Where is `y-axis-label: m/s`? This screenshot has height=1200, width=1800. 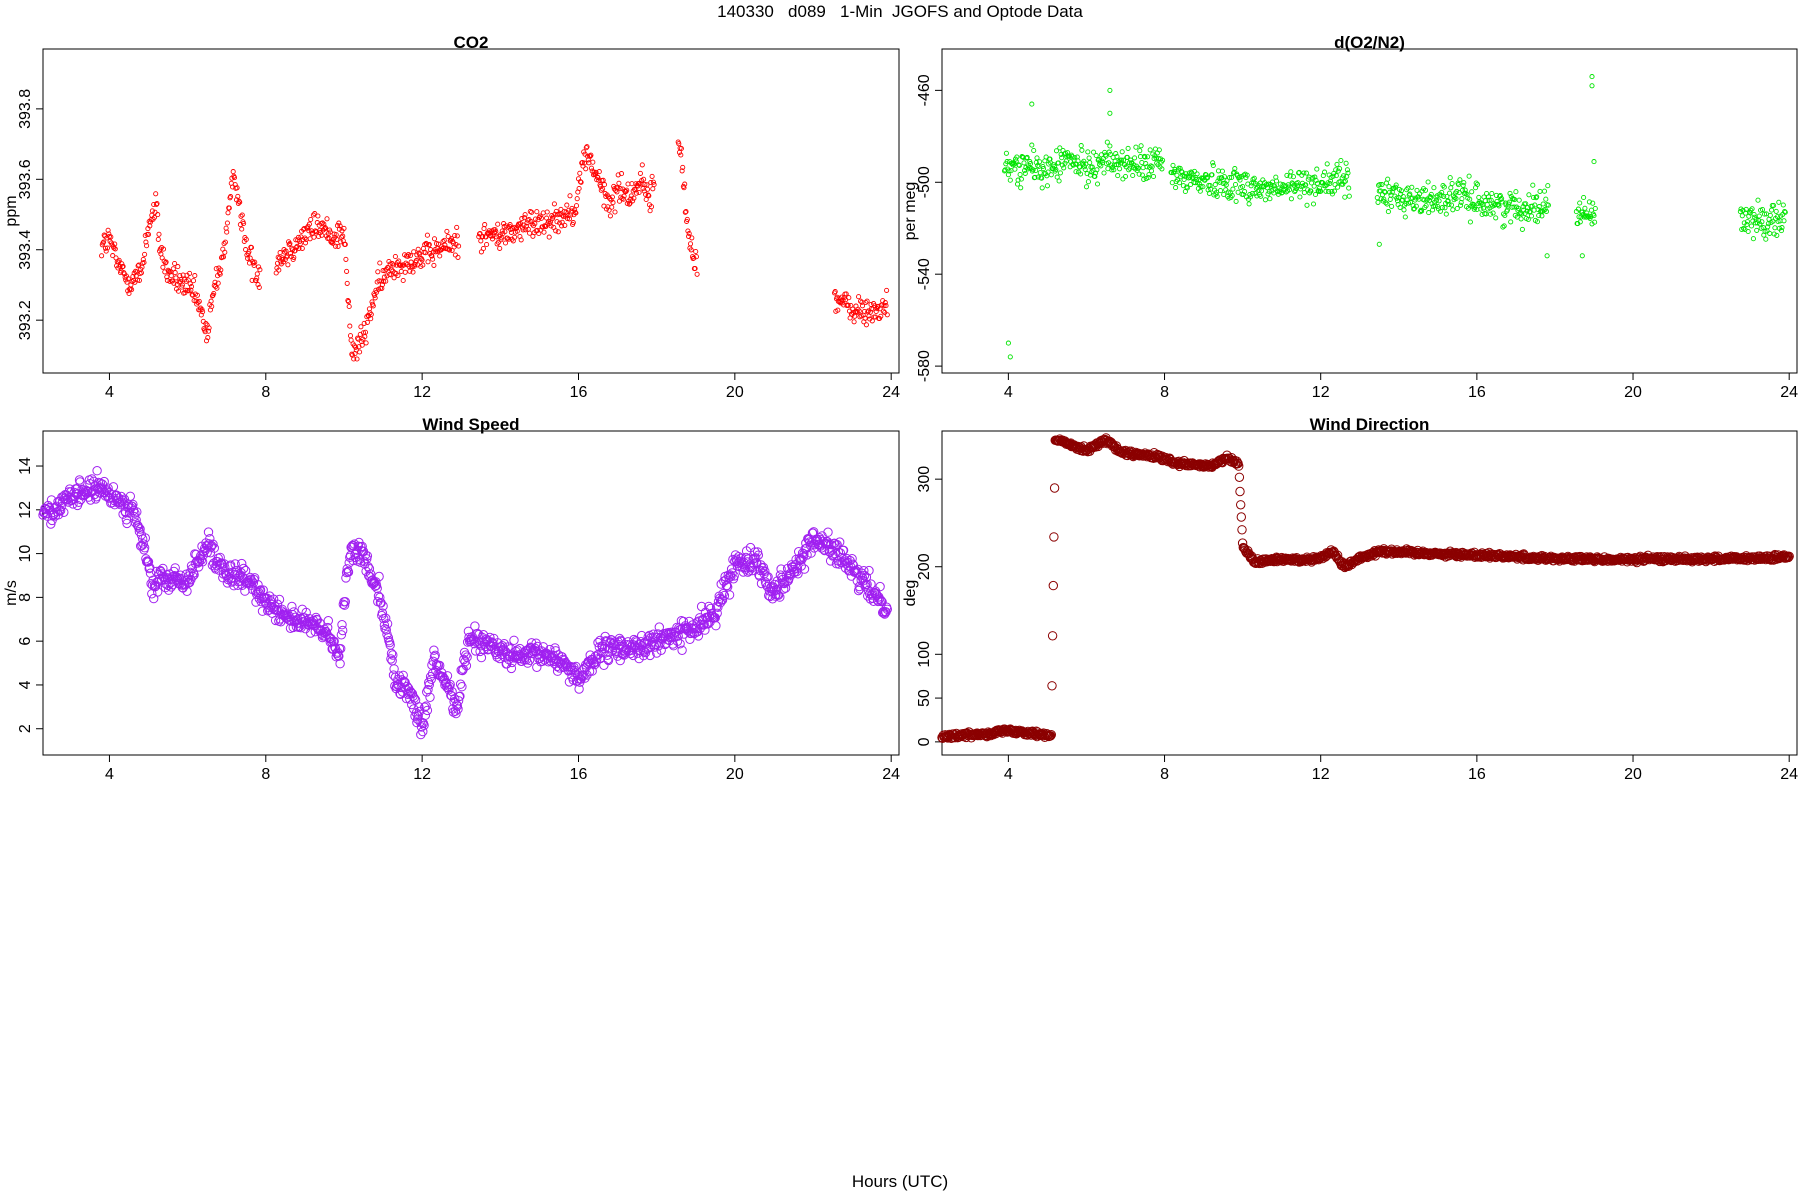 y-axis-label: m/s is located at coordinates (11, 593).